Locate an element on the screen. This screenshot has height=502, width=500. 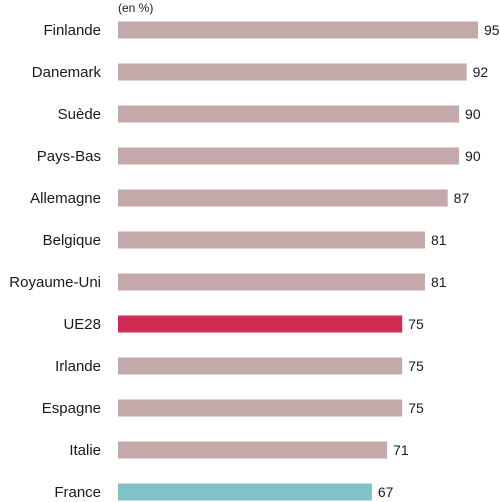
category-label-espagne: Espagne is located at coordinates (71, 408).